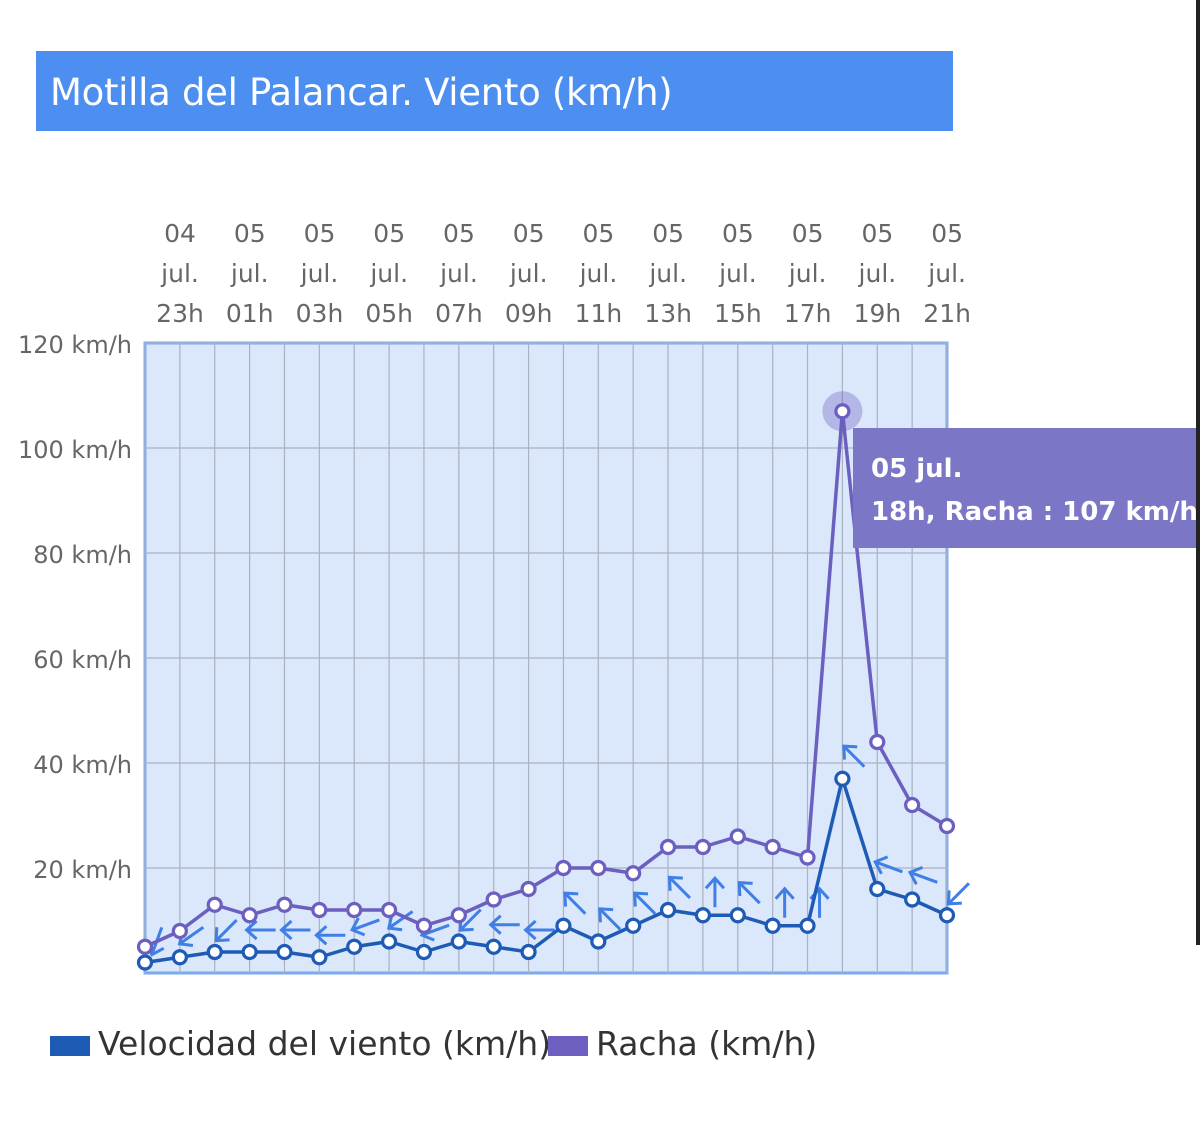 The height and width of the screenshot is (1148, 1200). I want to click on x-tick-label: 15h, so click(738, 313).